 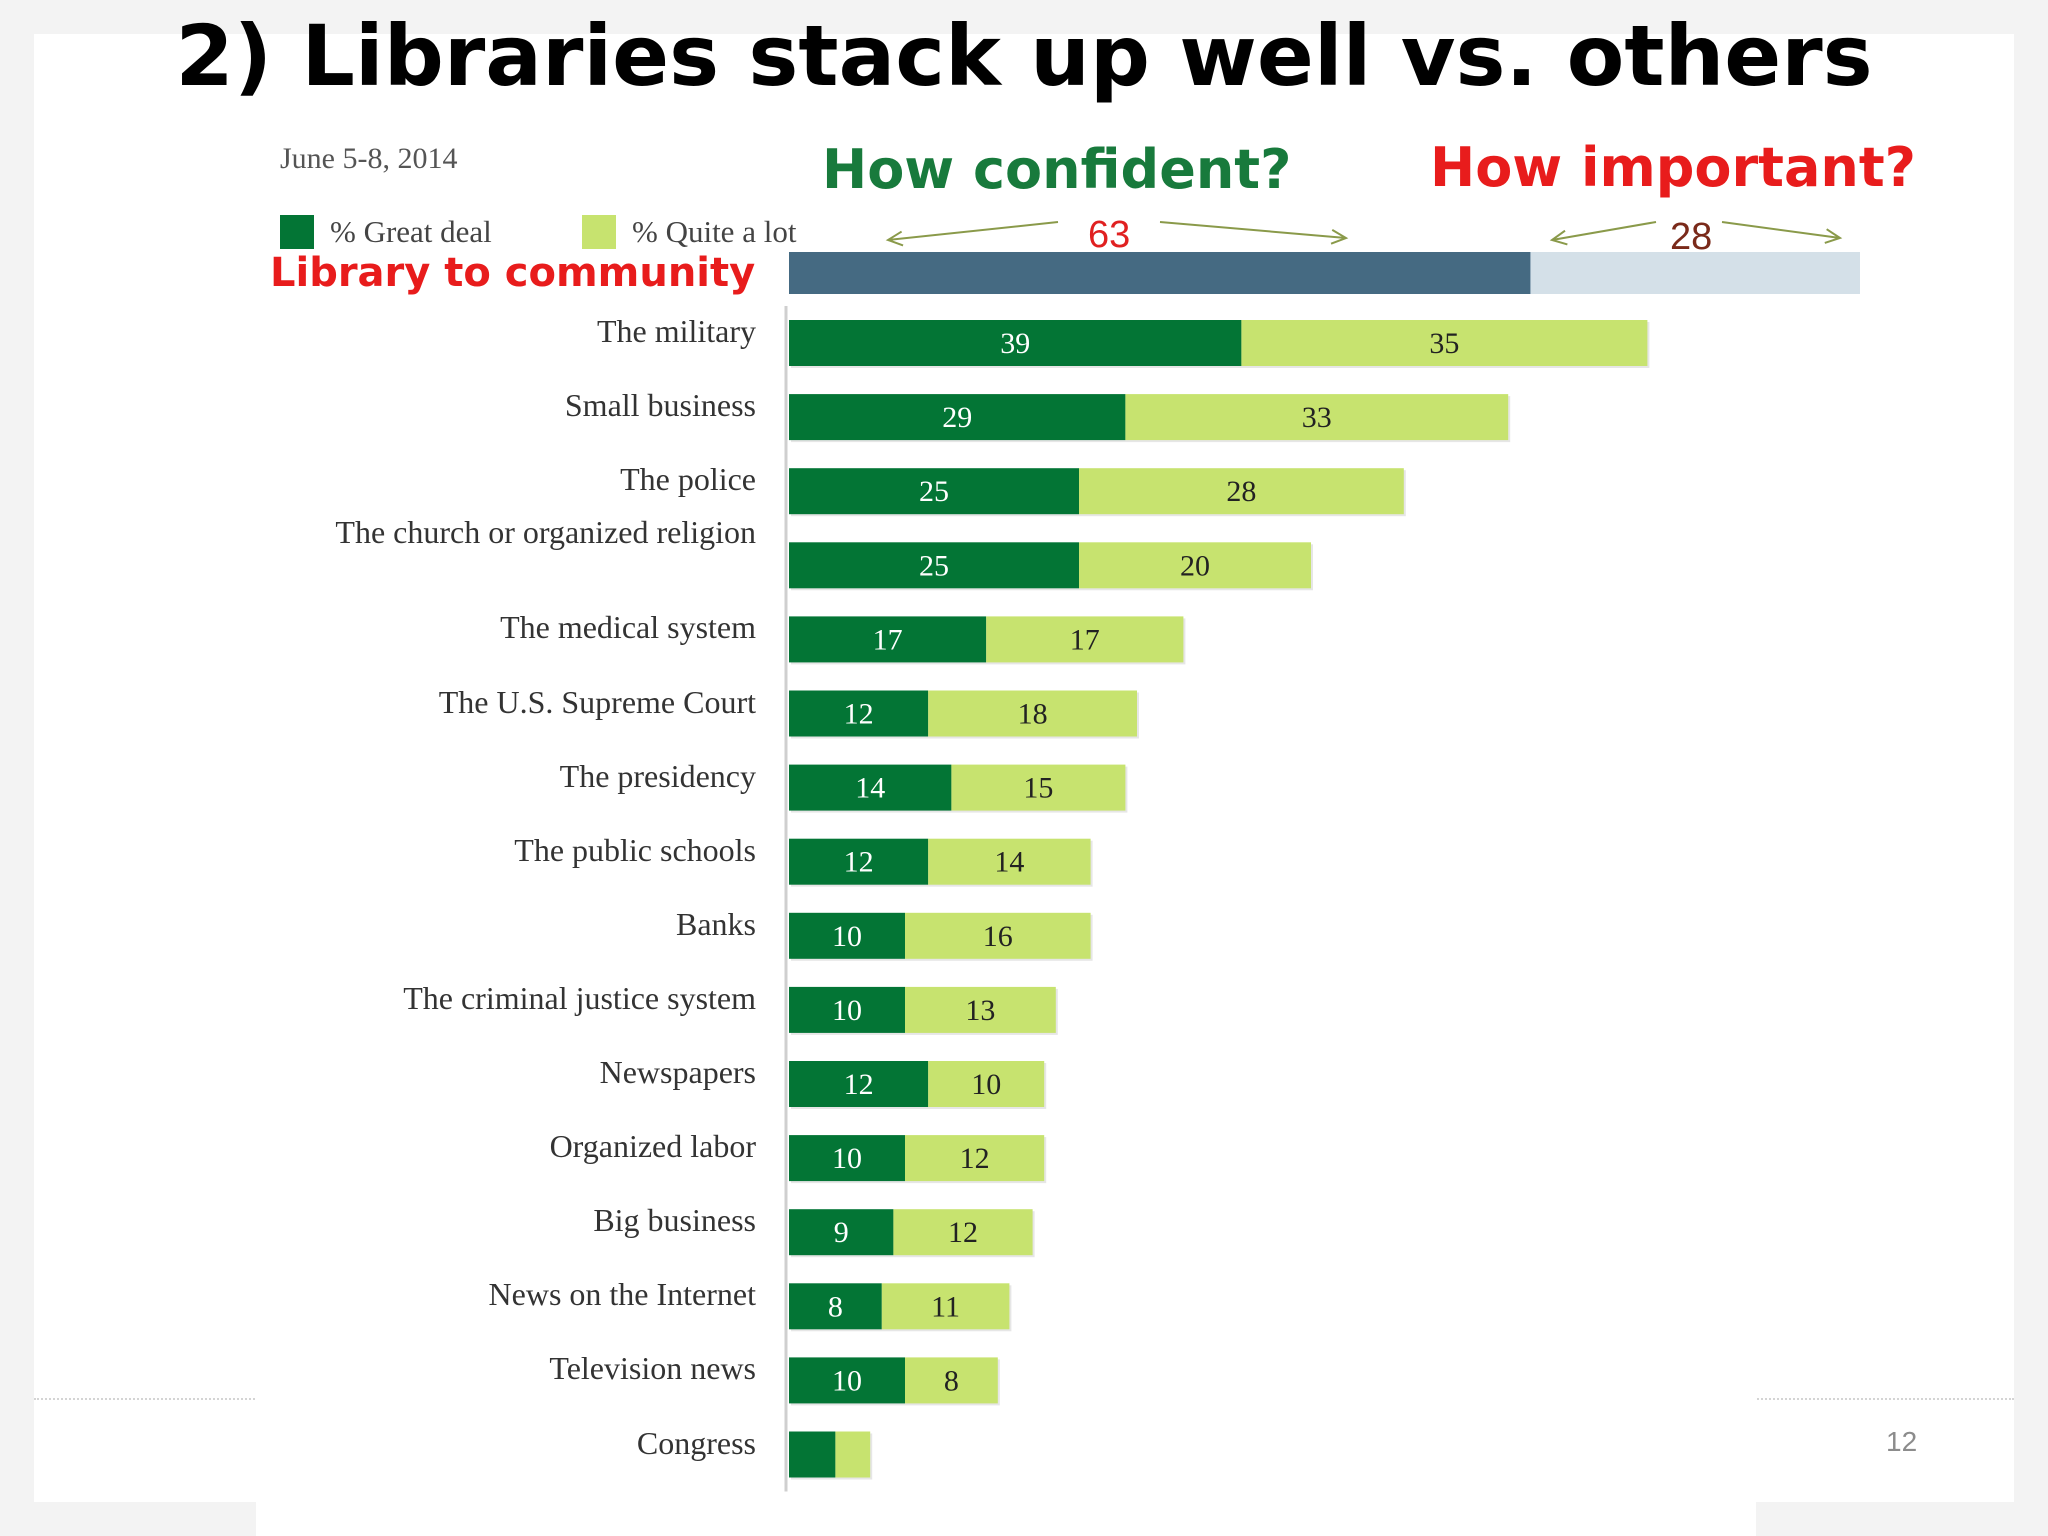 I want to click on confident-arrow-left, so click(x=973, y=231).